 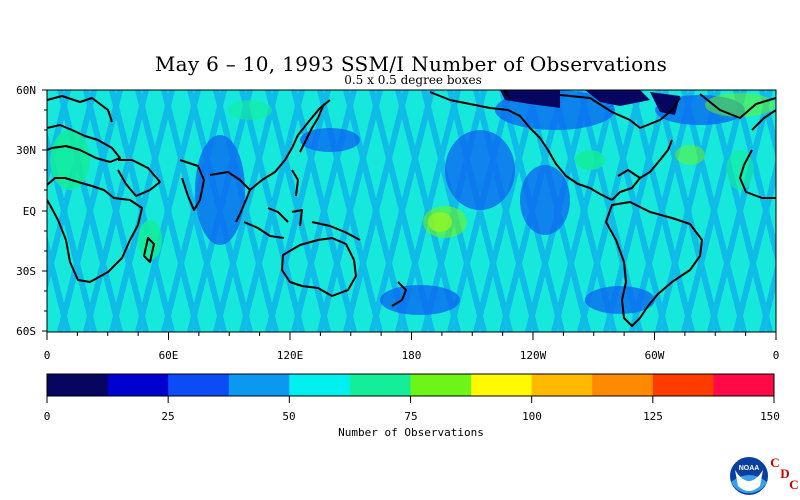 I want to click on longitude-axis: 0 60E 120E 180 120W 60W 0, so click(x=412, y=347).